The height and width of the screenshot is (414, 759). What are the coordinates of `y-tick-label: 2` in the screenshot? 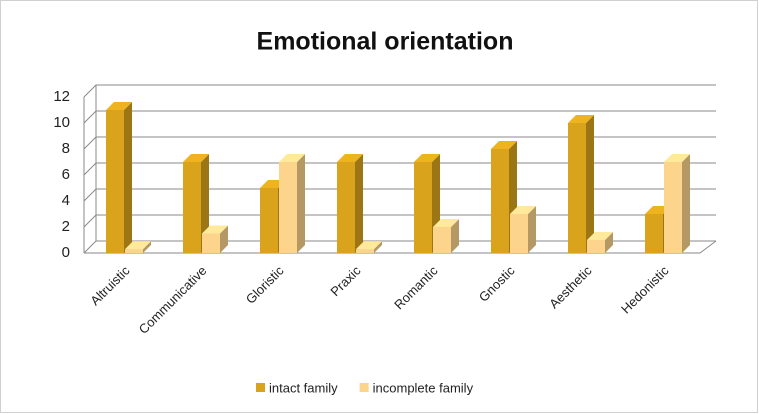 It's located at (66, 226).